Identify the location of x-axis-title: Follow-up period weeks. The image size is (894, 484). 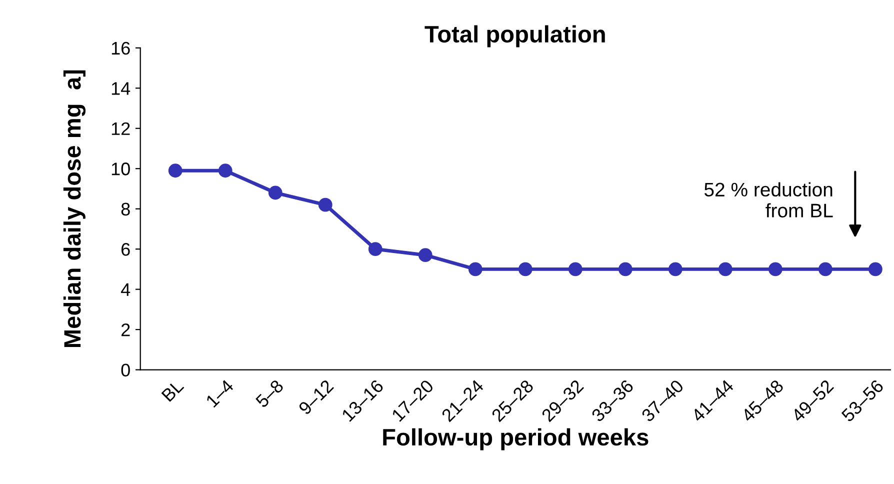
(515, 439).